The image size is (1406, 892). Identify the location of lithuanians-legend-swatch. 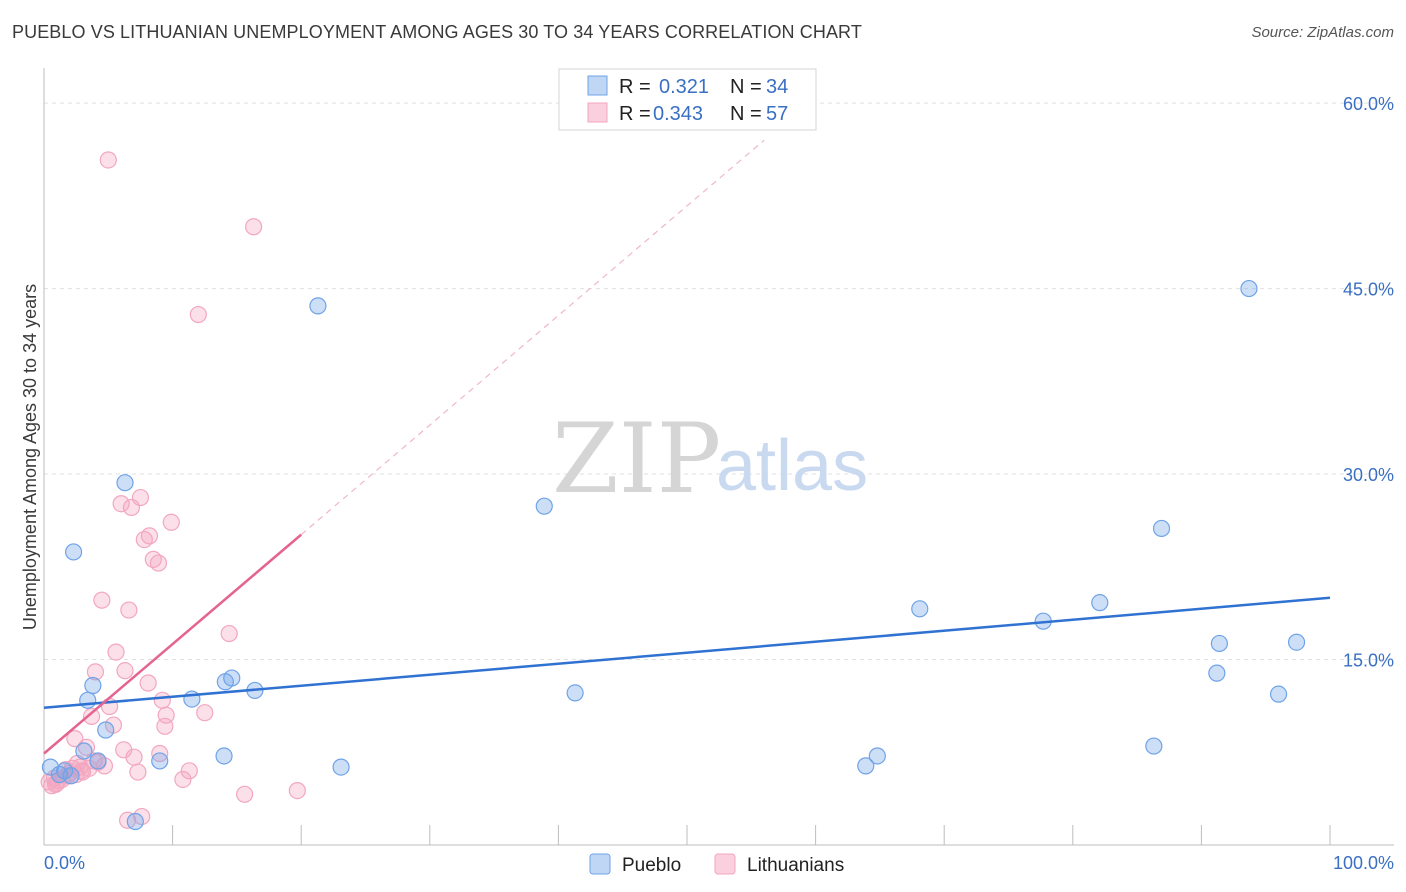
(597, 112).